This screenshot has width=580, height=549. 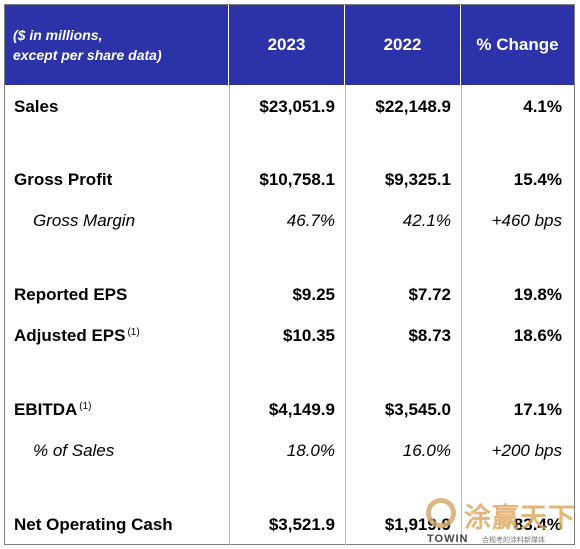 I want to click on towin-logo-icon, so click(x=441, y=513).